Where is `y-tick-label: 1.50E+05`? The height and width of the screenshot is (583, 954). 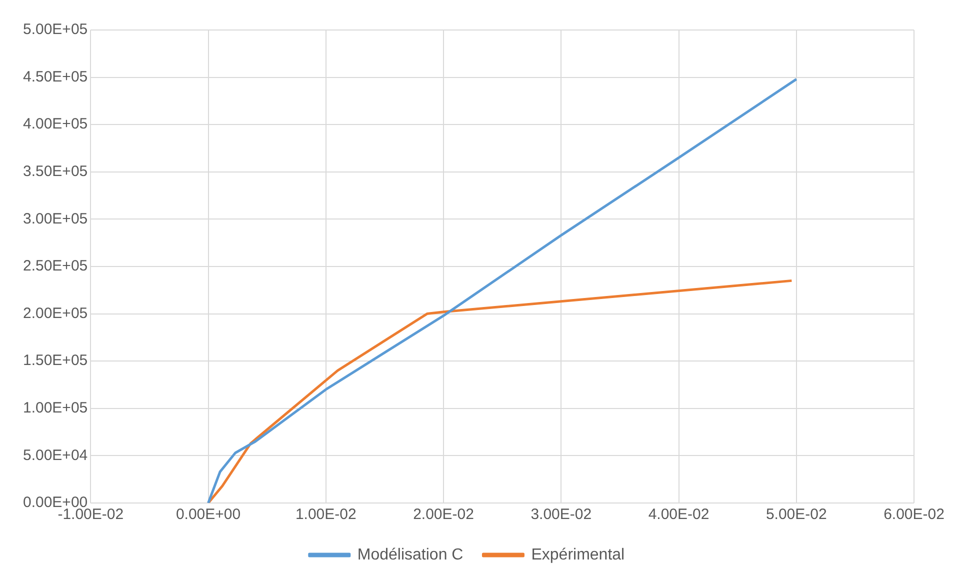
y-tick-label: 1.50E+05 is located at coordinates (55, 361).